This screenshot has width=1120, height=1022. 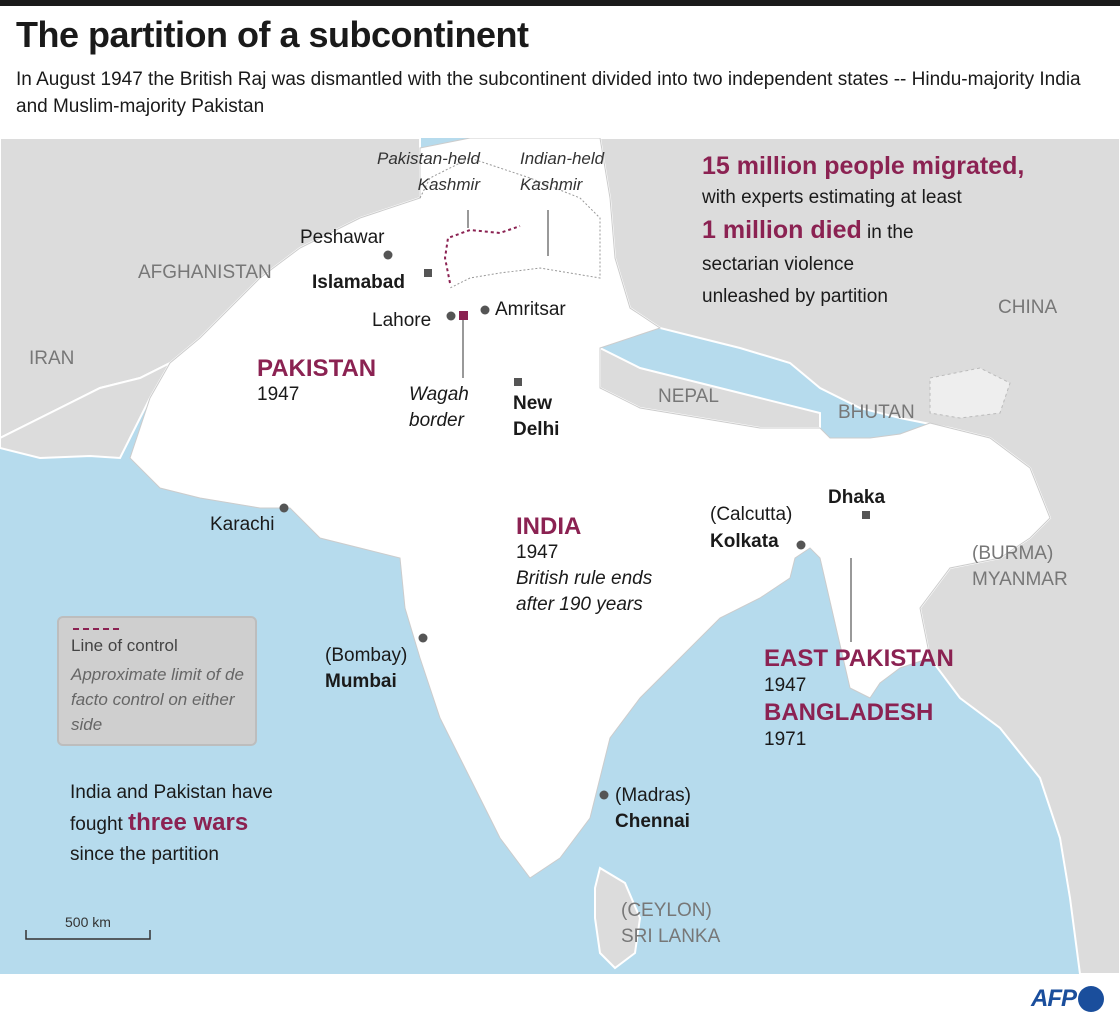 What do you see at coordinates (361, 681) in the screenshot?
I see `label-mumbai: Mumbai` at bounding box center [361, 681].